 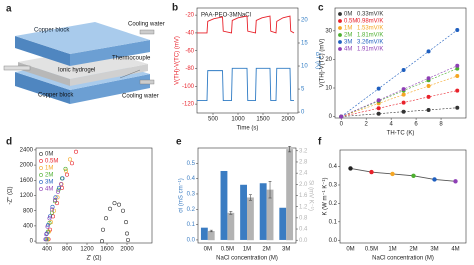 I want to click on y-tick-label: 0.0, so click(x=191, y=241).